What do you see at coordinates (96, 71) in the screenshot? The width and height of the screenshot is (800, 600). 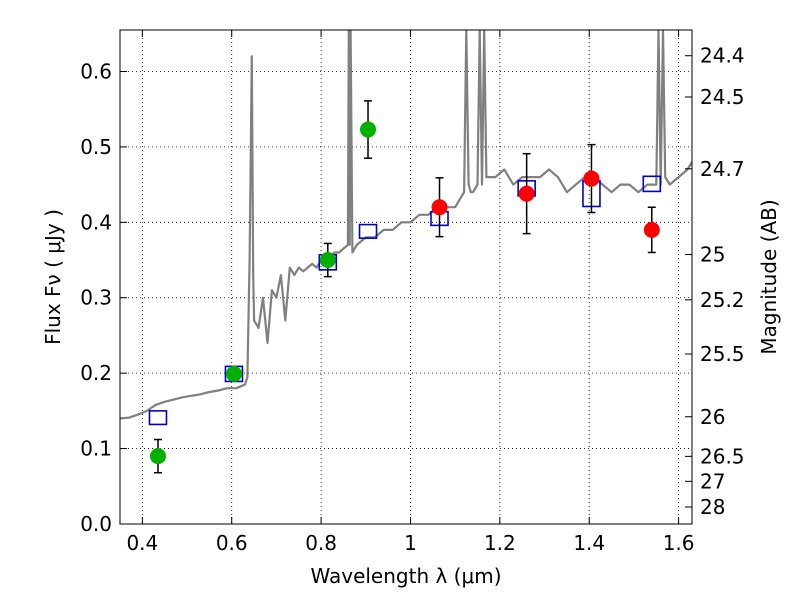 I see `y-tick-label: 0.6` at bounding box center [96, 71].